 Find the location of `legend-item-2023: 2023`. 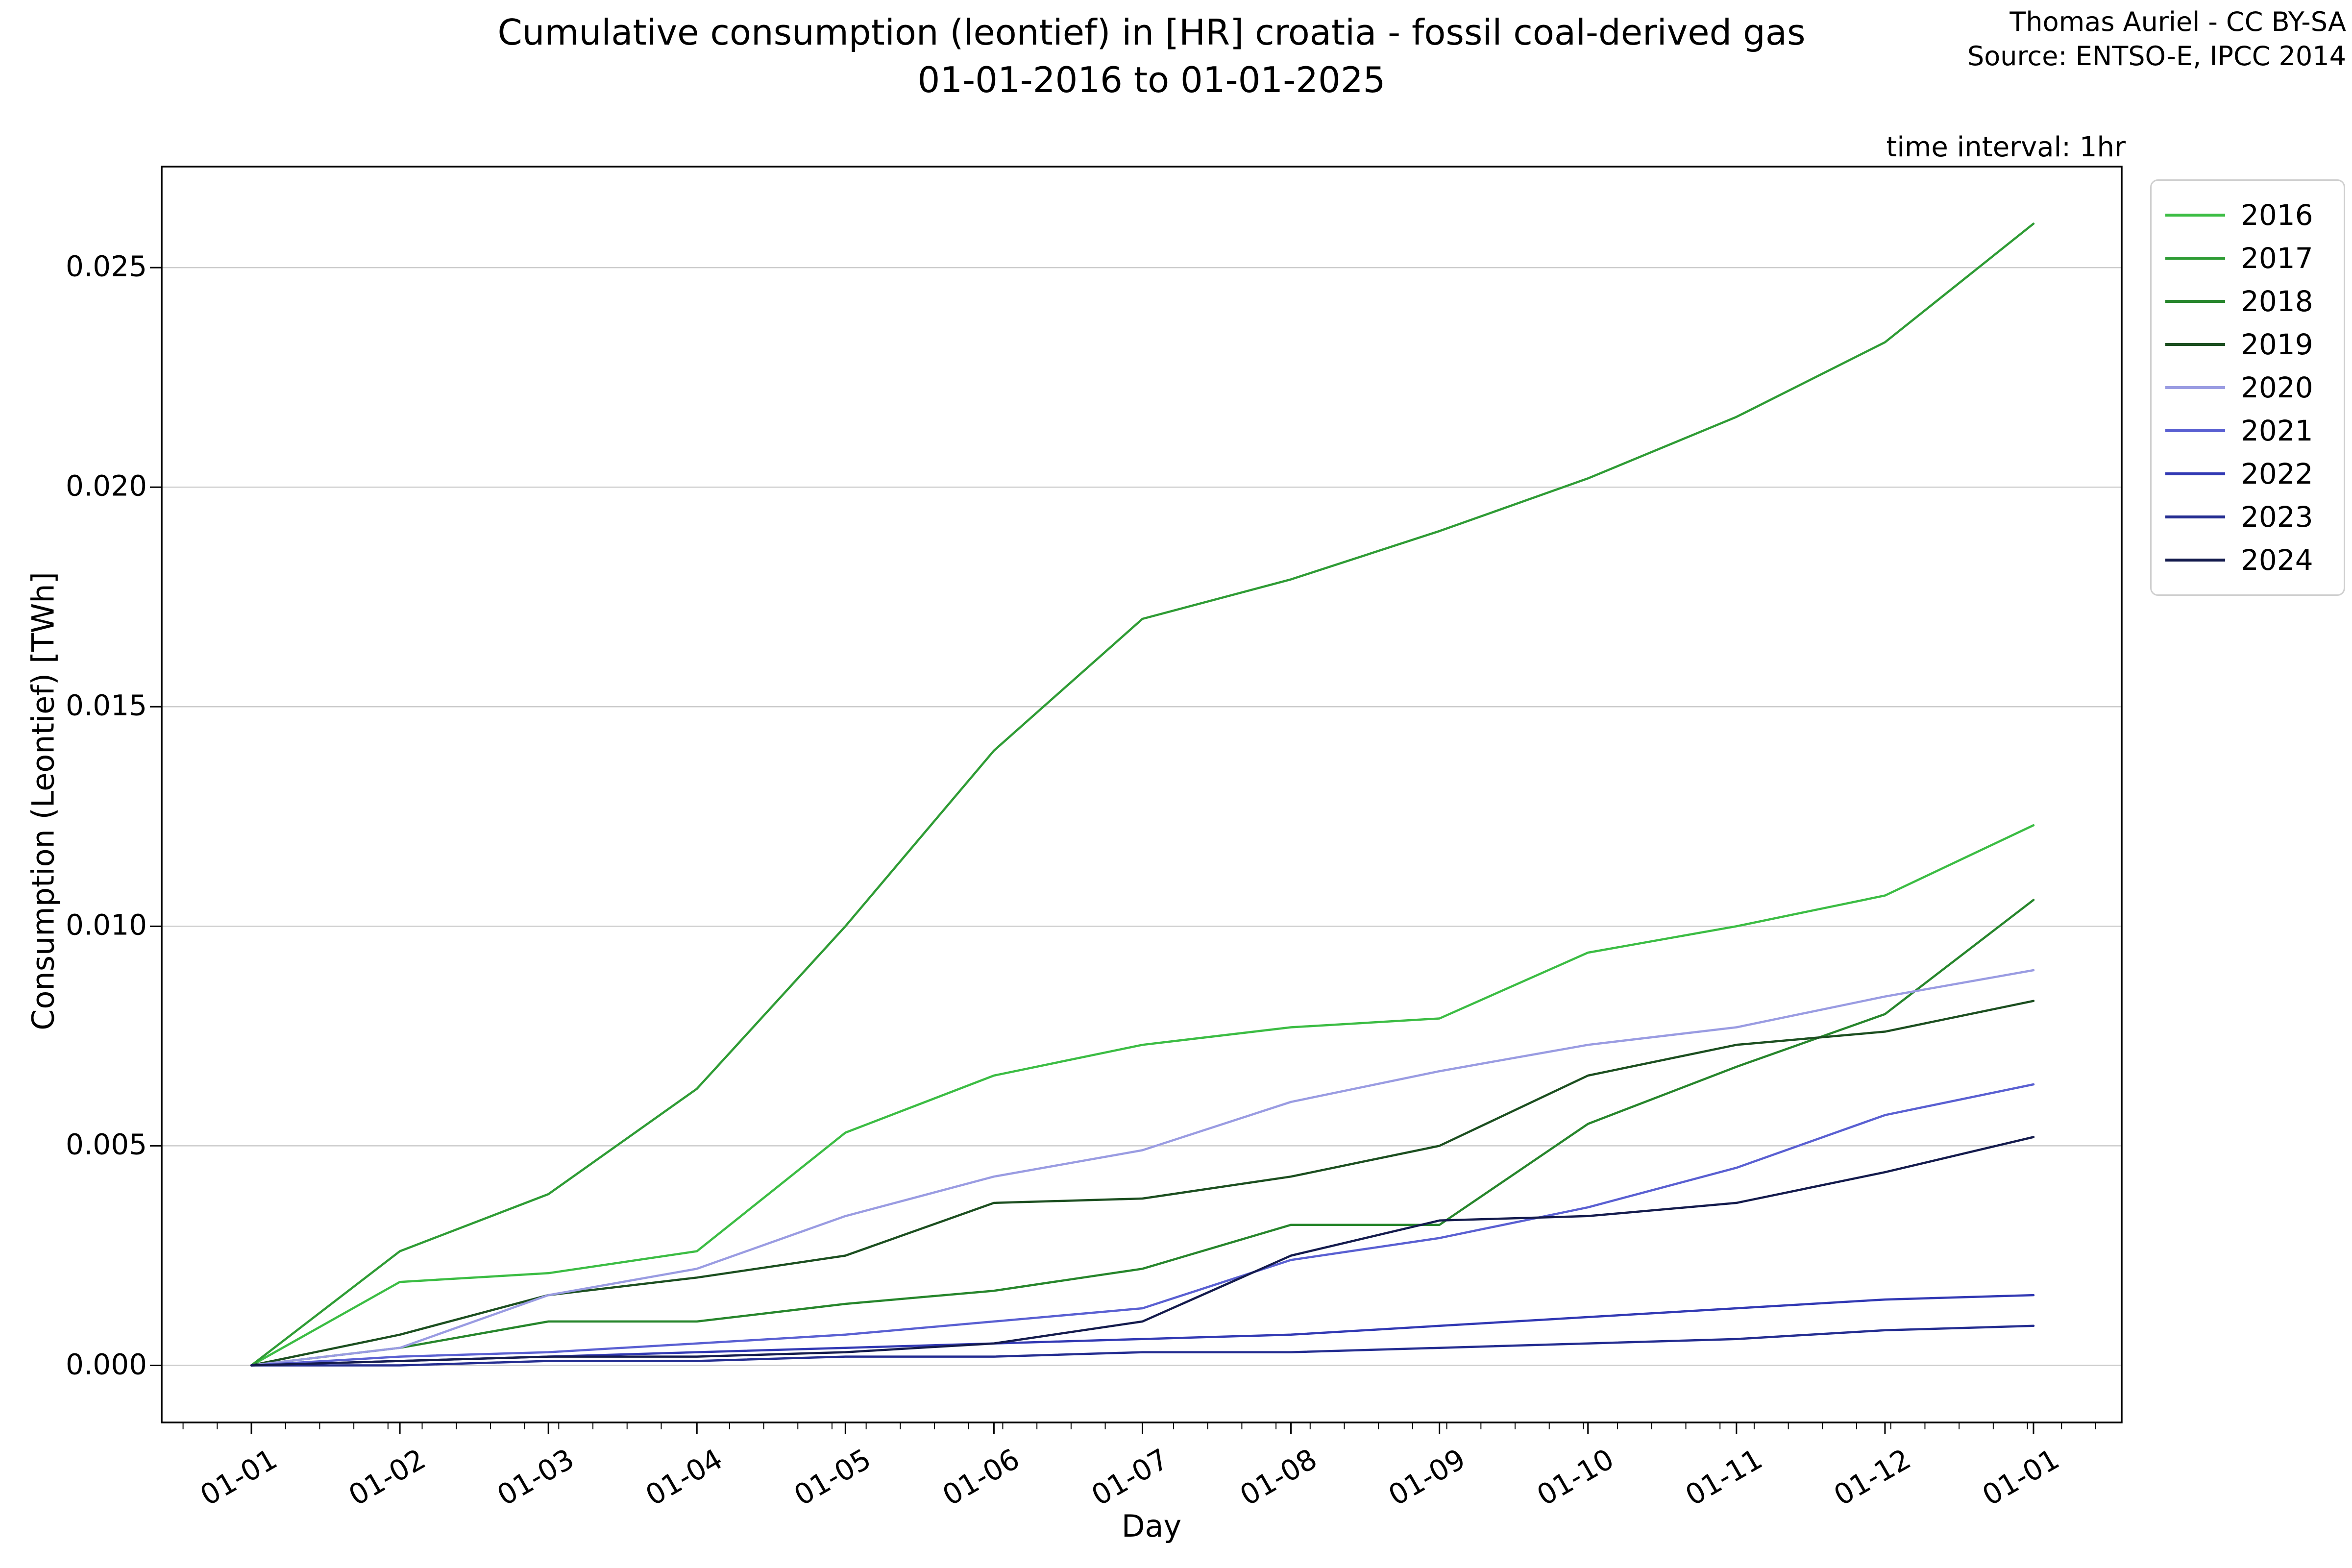

legend-item-2023: 2023 is located at coordinates (2247, 517).